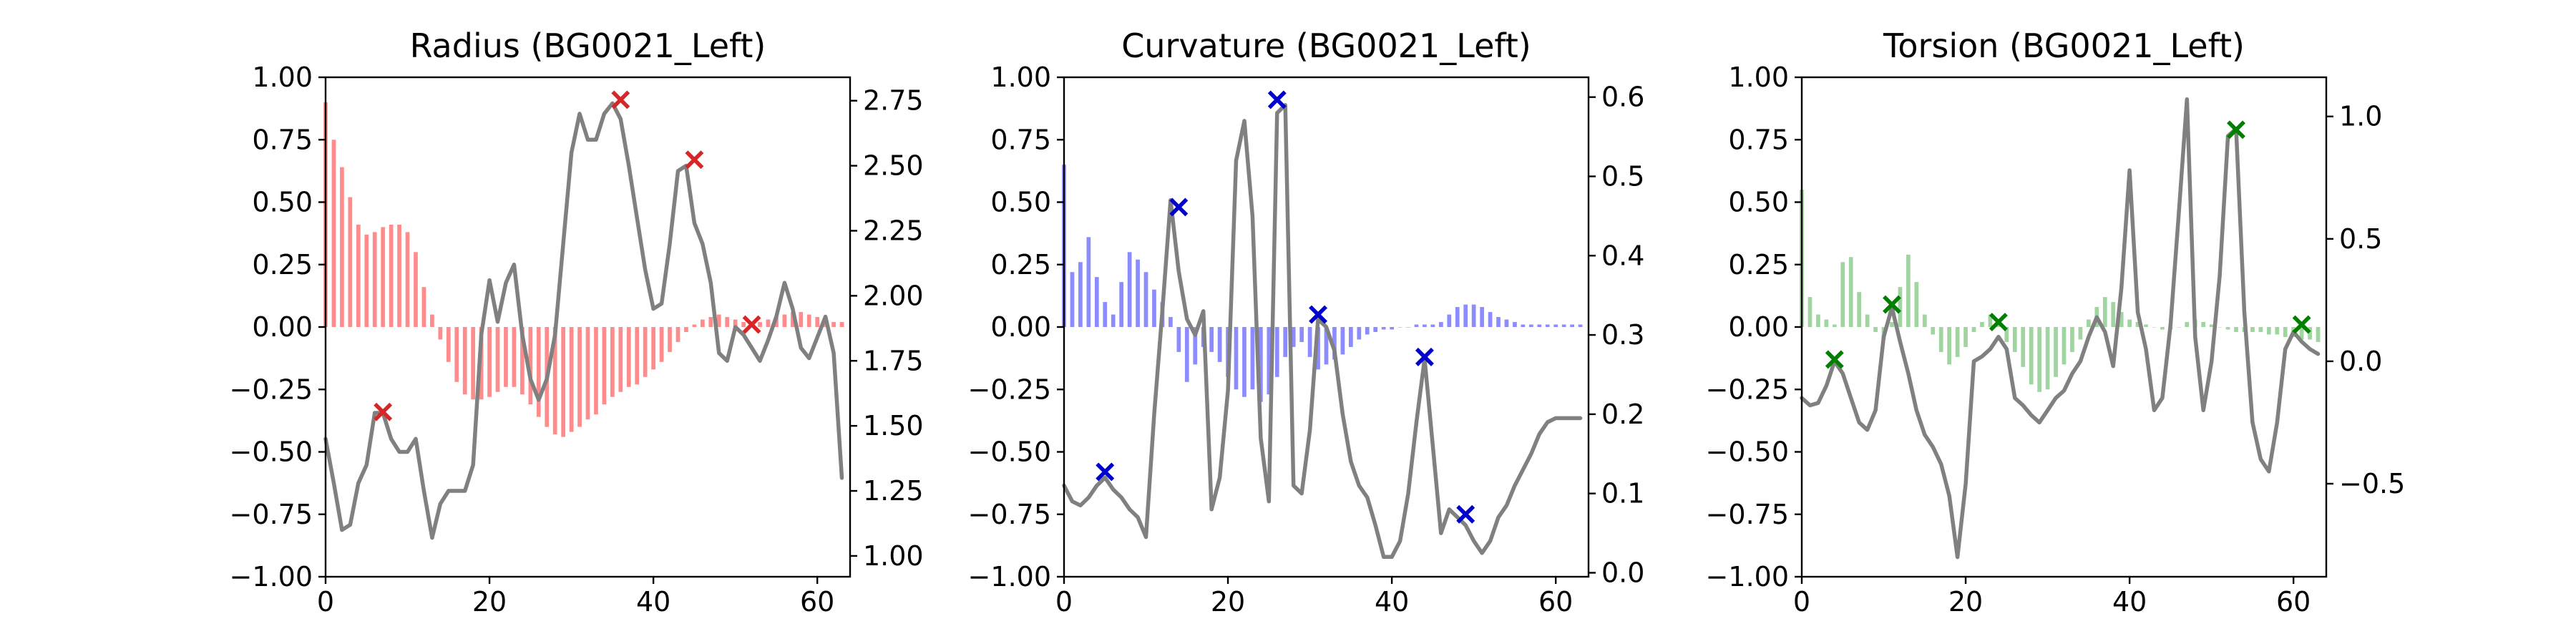 This screenshot has width=2576, height=644. I want to click on radius-y-left-tick-label: −1.00, so click(271, 576).